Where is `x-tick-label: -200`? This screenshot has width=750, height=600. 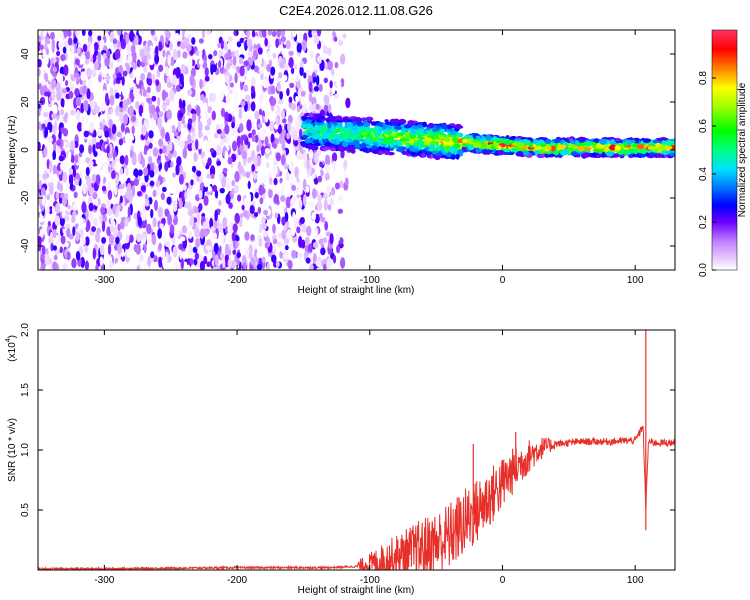 x-tick-label: -200 is located at coordinates (237, 280).